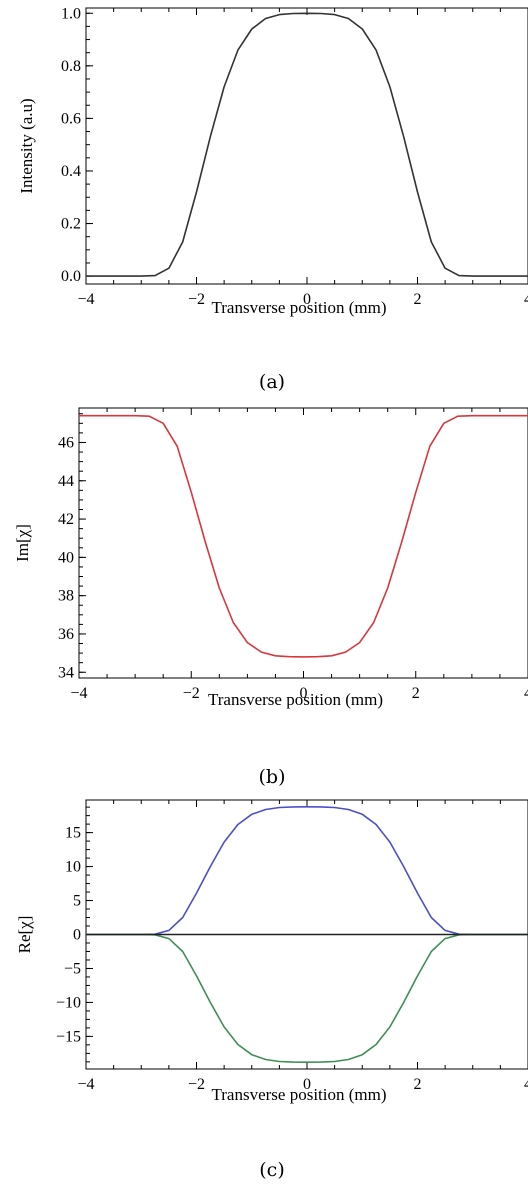 The height and width of the screenshot is (1191, 528). Describe the element at coordinates (24, 935) in the screenshot. I see `y-axis-label: Re[χ]` at that location.